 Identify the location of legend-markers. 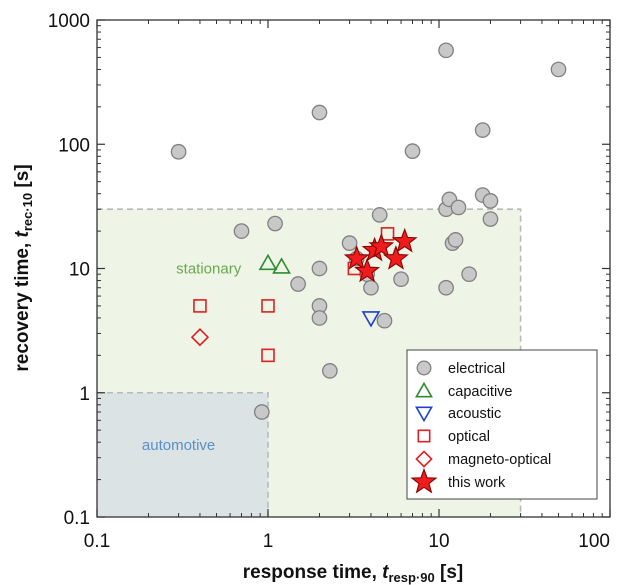
(424, 427).